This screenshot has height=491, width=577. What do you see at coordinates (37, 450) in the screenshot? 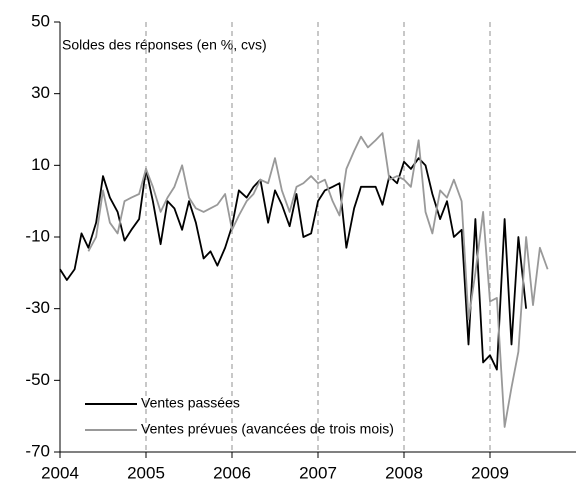
I see `y-tick-label: -70` at bounding box center [37, 450].